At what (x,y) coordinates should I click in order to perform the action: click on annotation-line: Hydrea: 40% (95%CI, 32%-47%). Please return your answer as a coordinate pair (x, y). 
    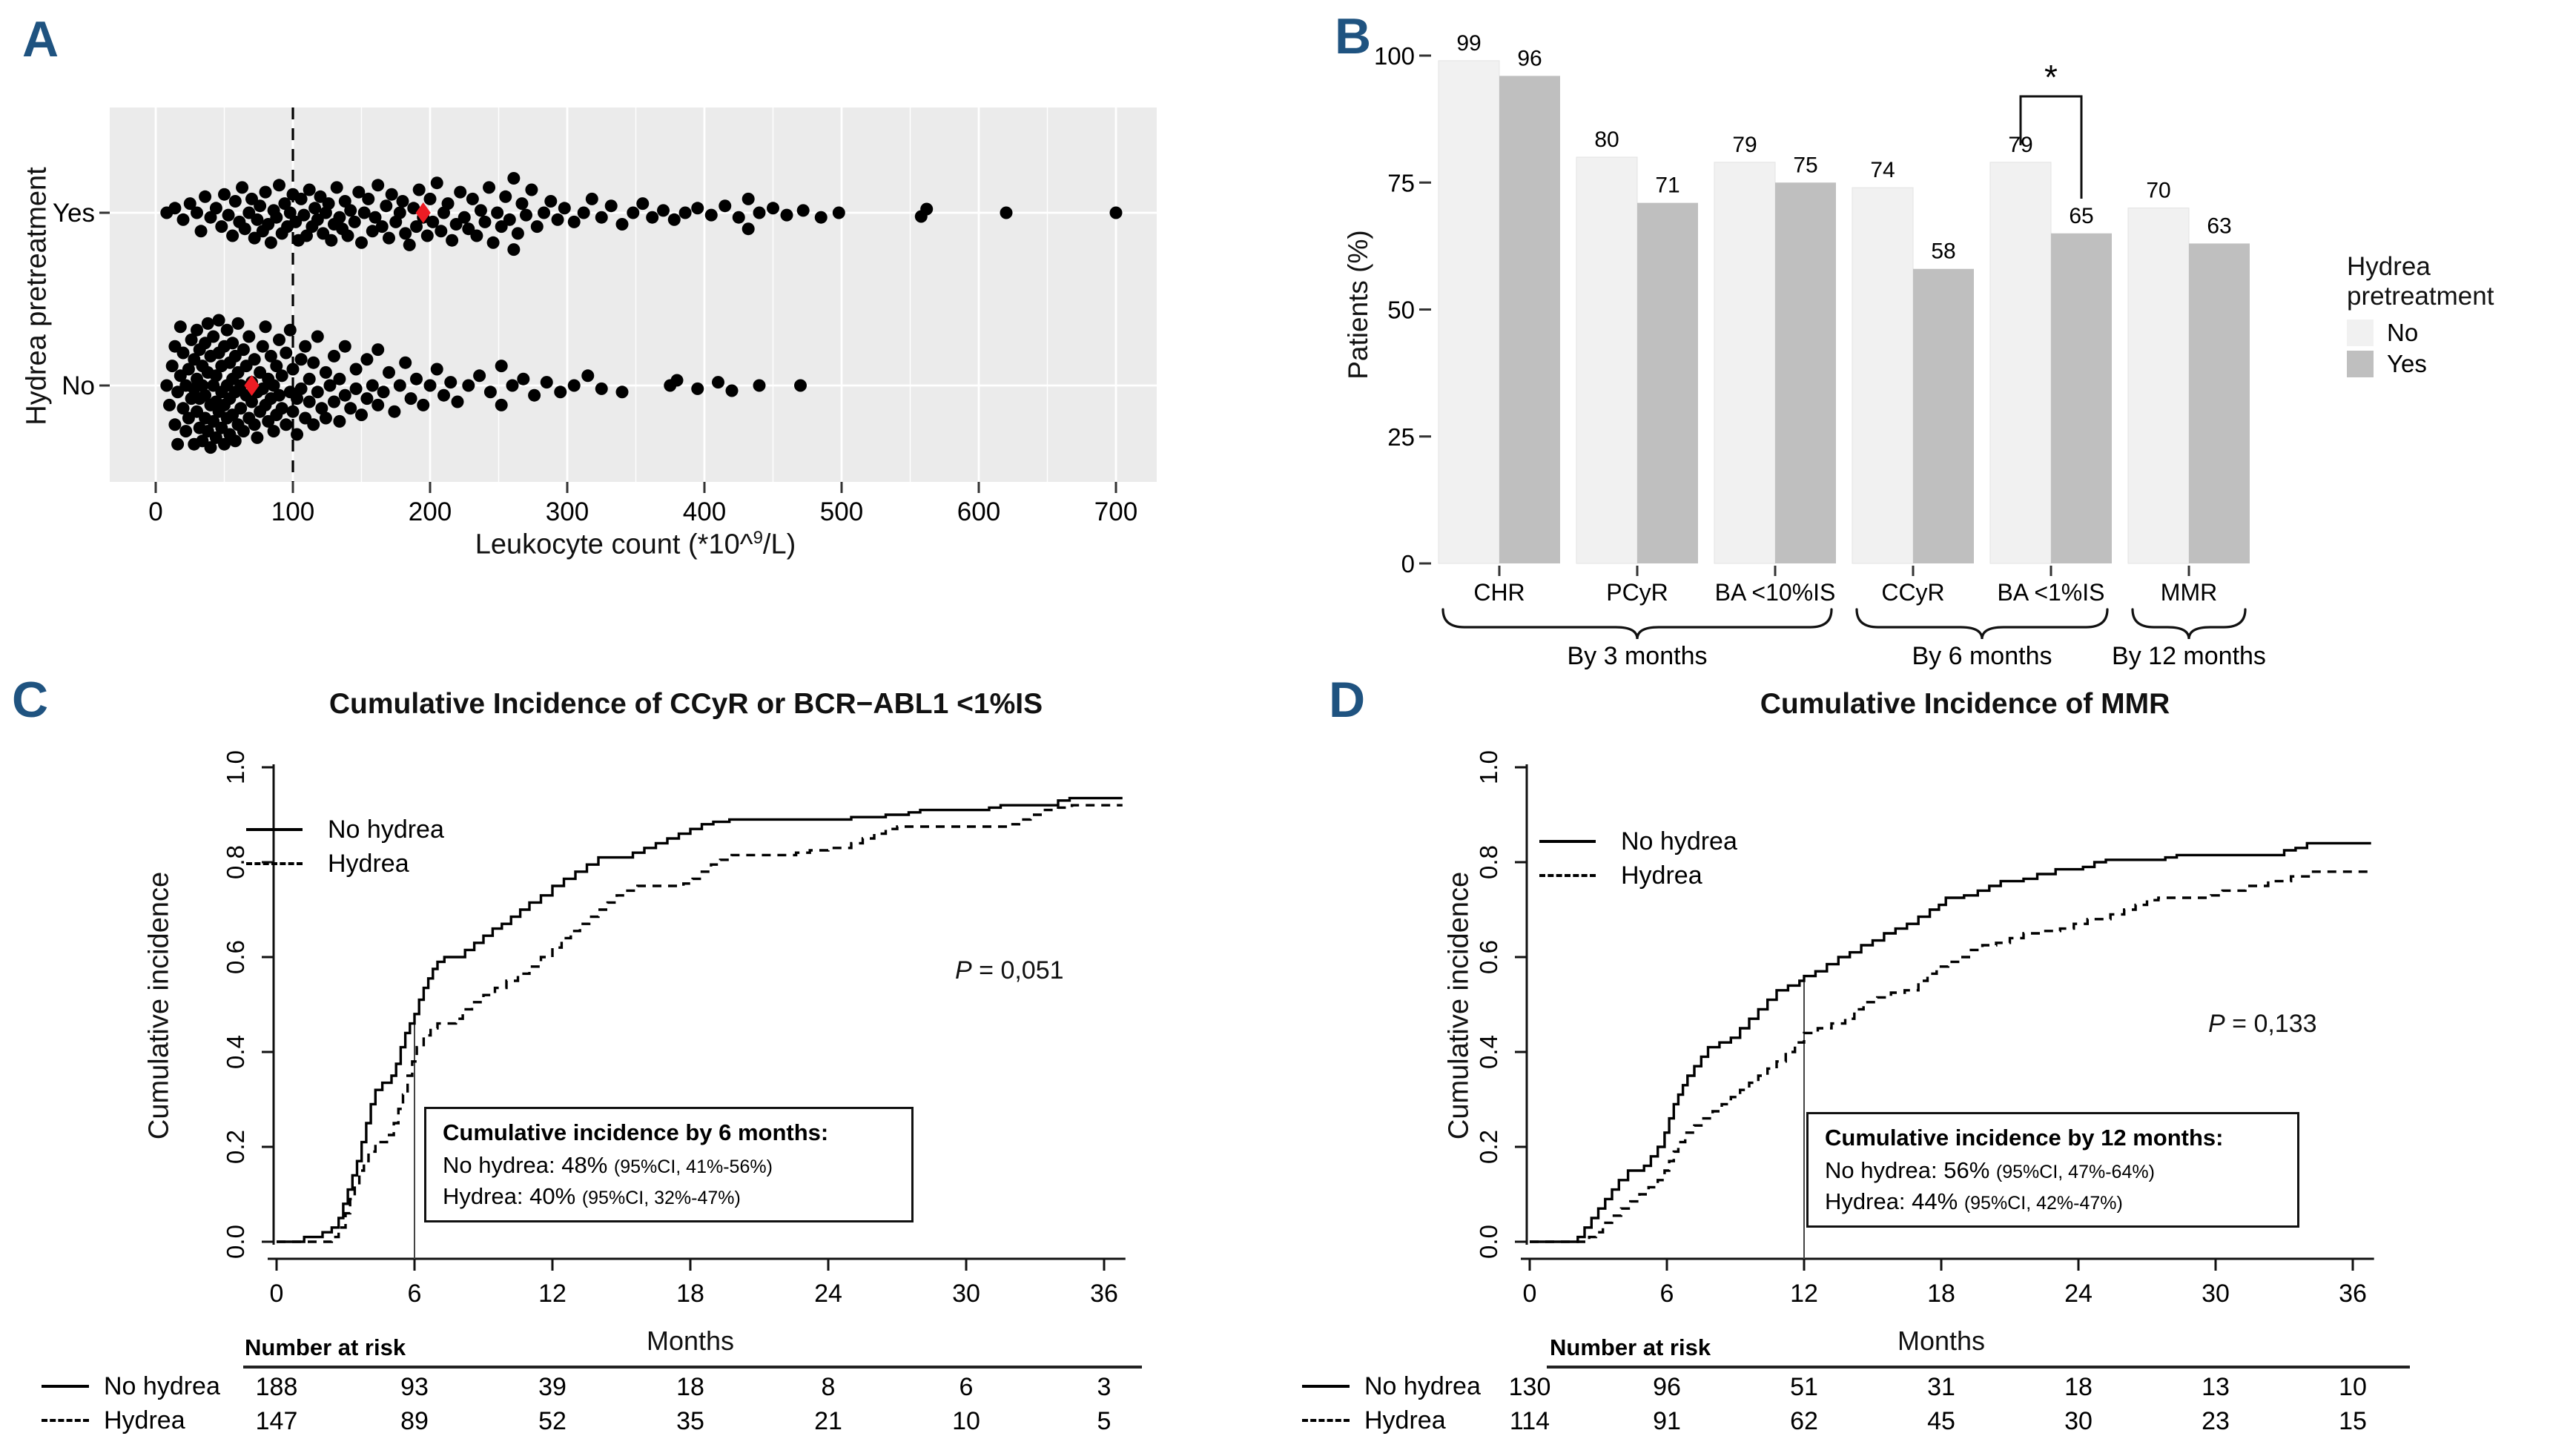
    Looking at the image, I should click on (669, 1196).